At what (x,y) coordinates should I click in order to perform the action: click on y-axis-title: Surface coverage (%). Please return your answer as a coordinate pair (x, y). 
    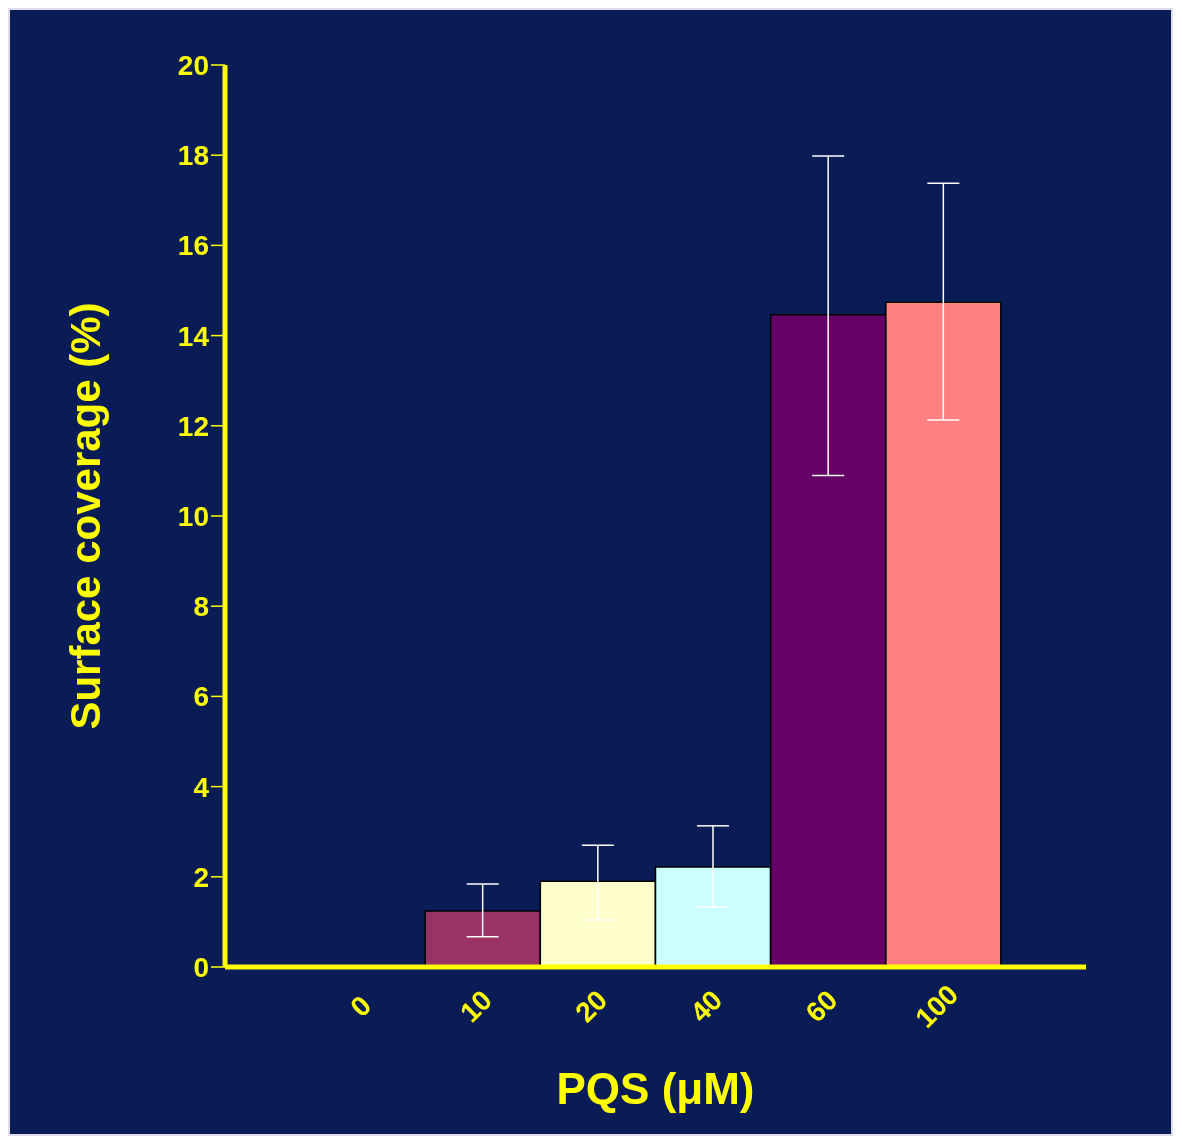
    Looking at the image, I should click on (85, 516).